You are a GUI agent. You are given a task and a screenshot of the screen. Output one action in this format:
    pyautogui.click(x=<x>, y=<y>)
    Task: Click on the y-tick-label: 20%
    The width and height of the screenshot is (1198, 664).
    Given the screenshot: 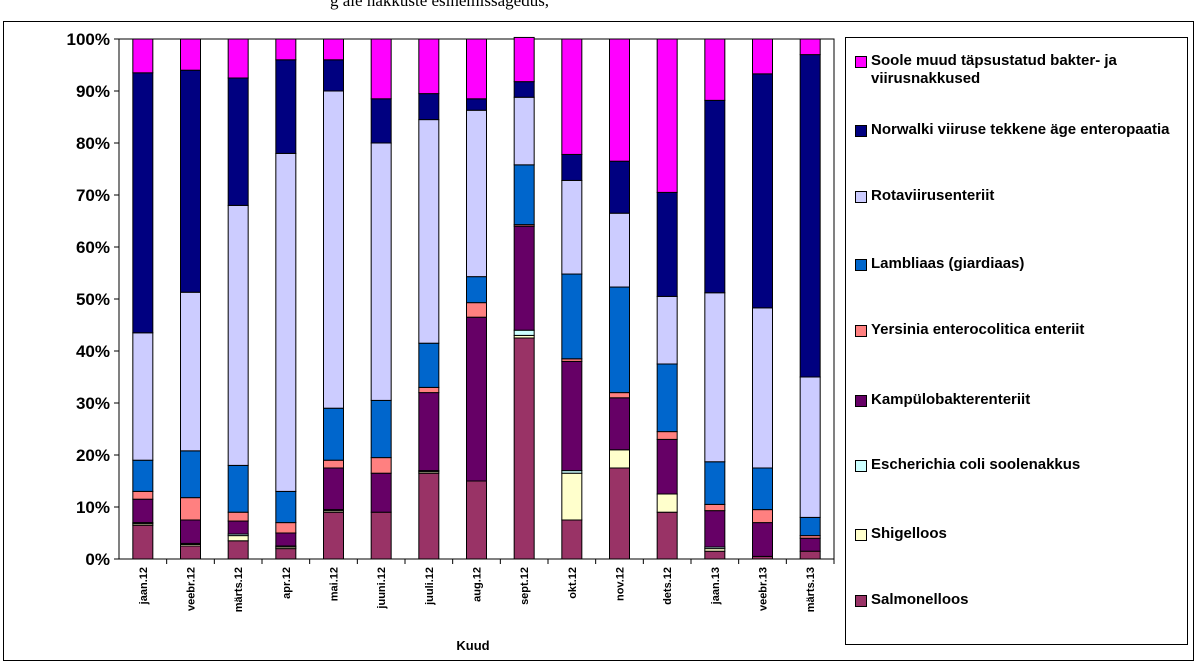 What is the action you would take?
    pyautogui.click(x=93, y=455)
    